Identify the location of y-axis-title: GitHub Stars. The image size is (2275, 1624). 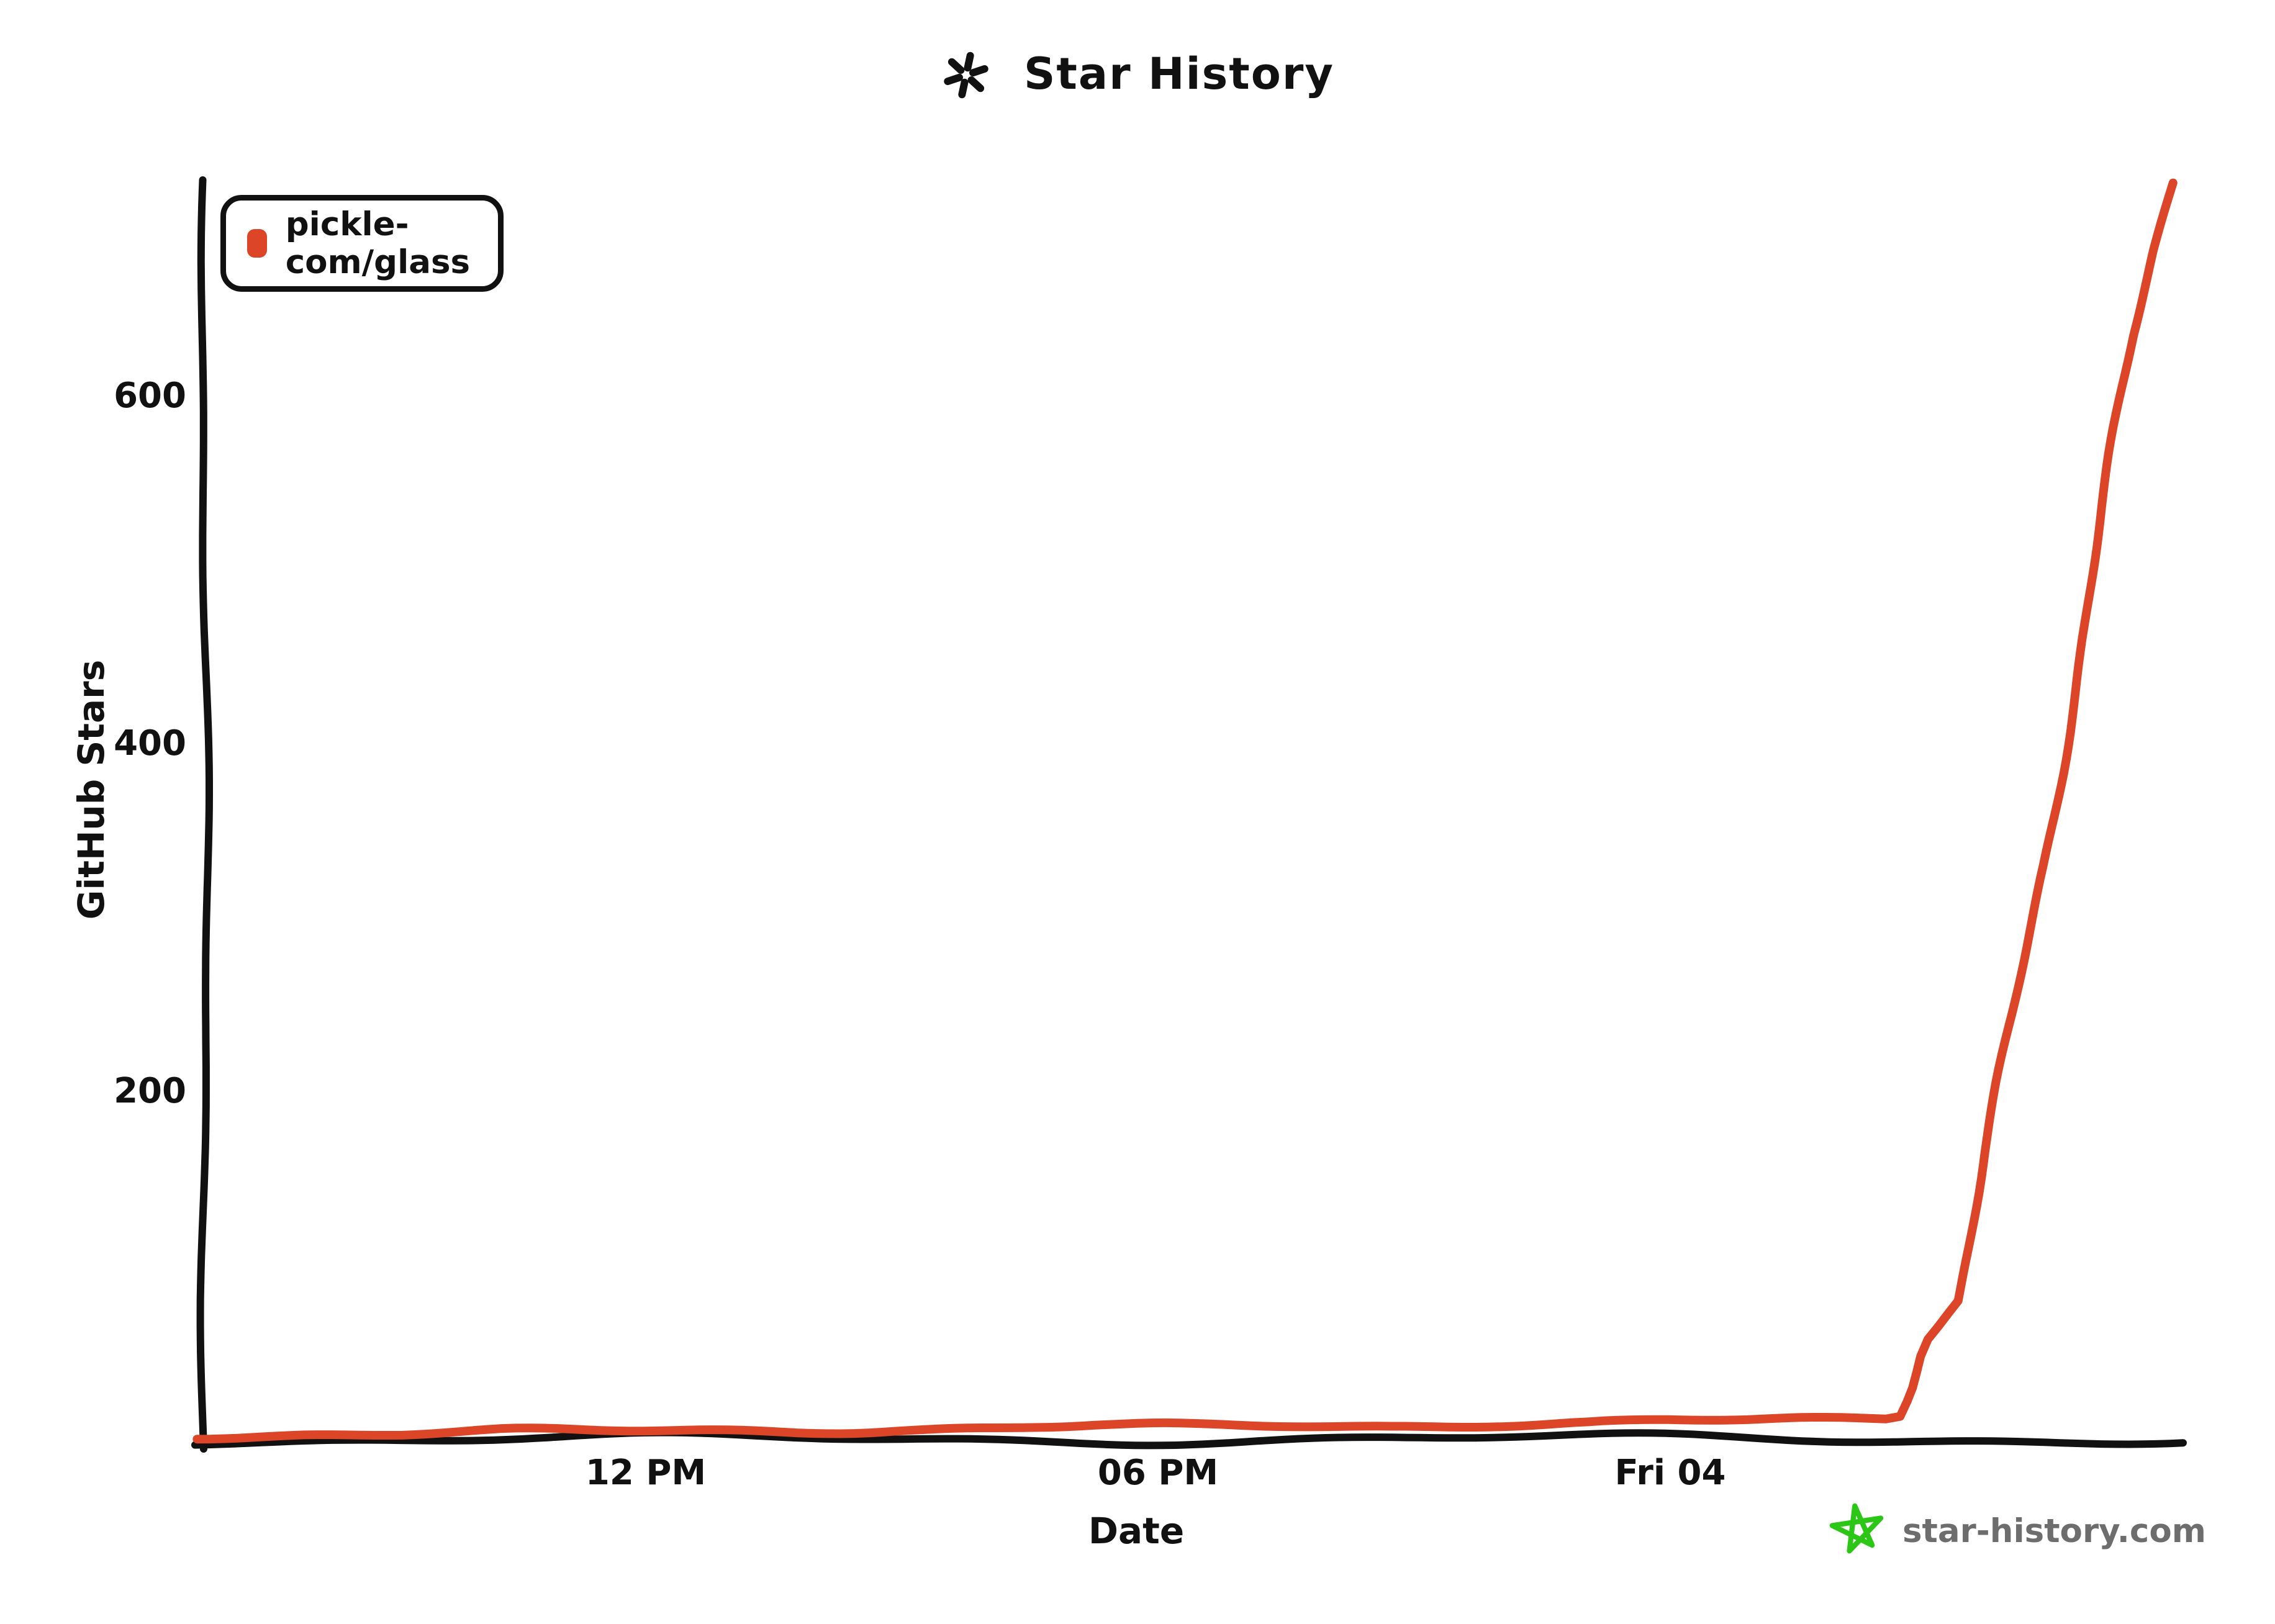
(91, 789).